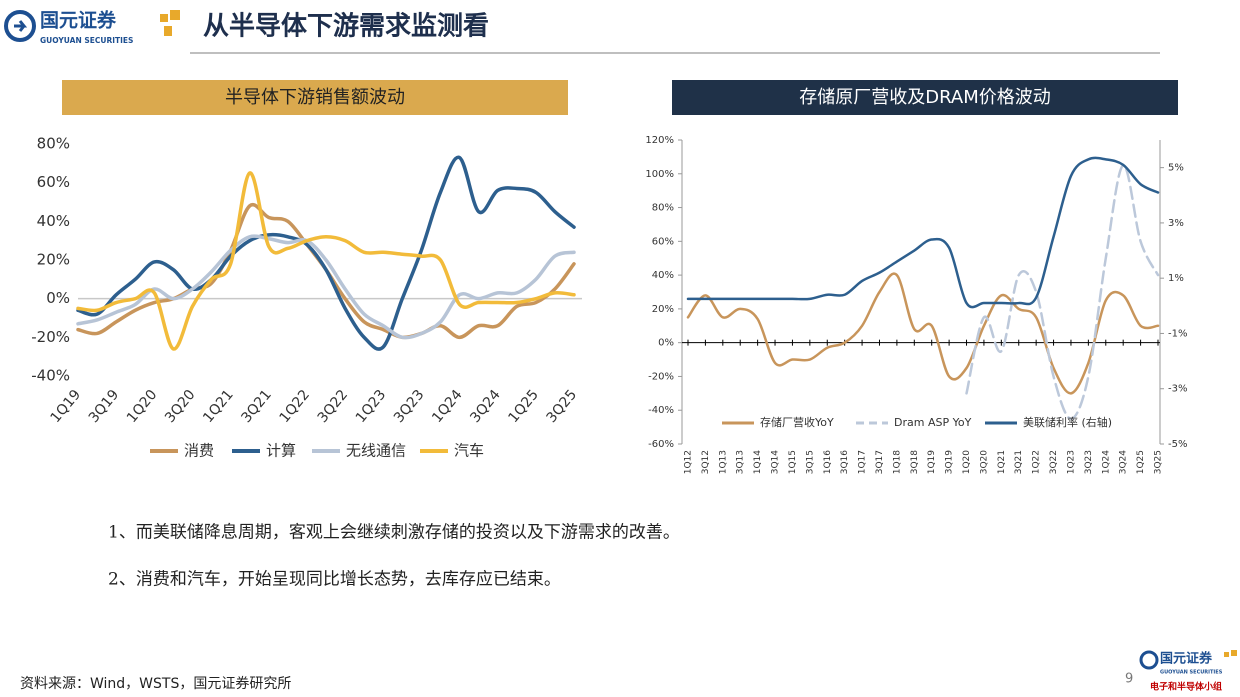 This screenshot has height=697, width=1240. I want to click on y2-tick-label: -3%, so click(1177, 389).